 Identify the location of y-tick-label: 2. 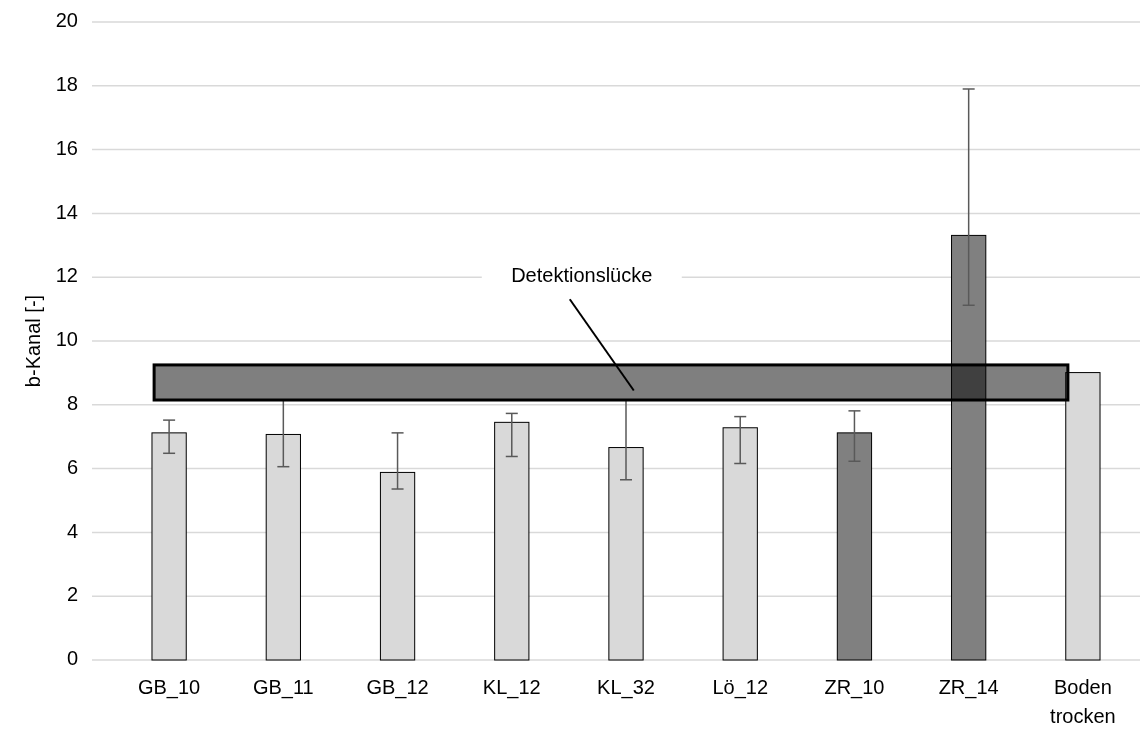
(72, 594).